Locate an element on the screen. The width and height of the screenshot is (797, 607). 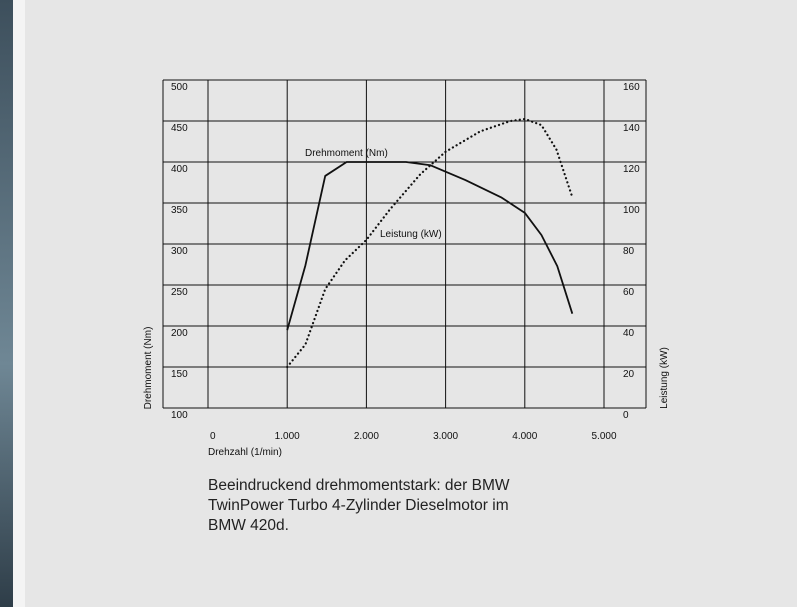
y2-tick-label: 100 is located at coordinates (631, 210).